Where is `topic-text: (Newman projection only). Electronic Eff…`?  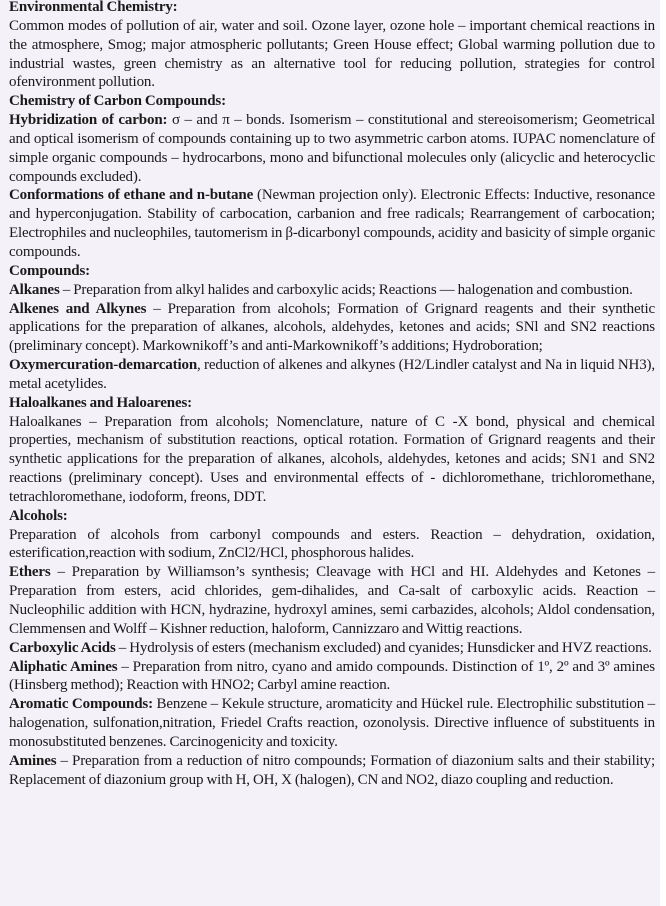
topic-text: (Newman projection only). Electronic Eff… is located at coordinates (332, 223).